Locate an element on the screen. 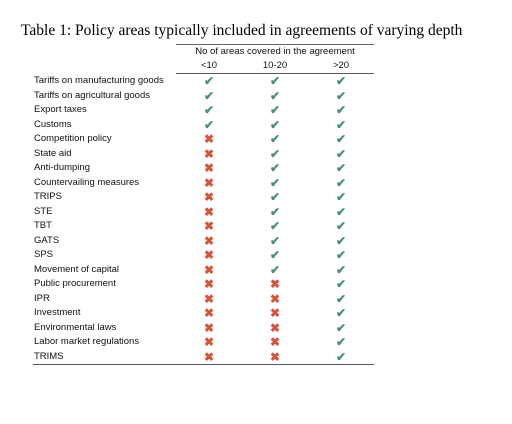  row-label: TRIMS is located at coordinates (104, 357).